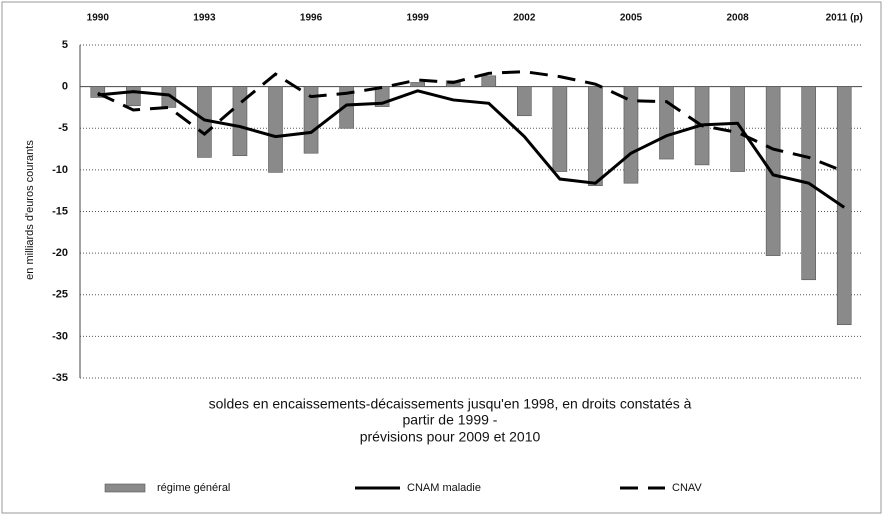  What do you see at coordinates (193, 488) in the screenshot?
I see `legend-label: régime général` at bounding box center [193, 488].